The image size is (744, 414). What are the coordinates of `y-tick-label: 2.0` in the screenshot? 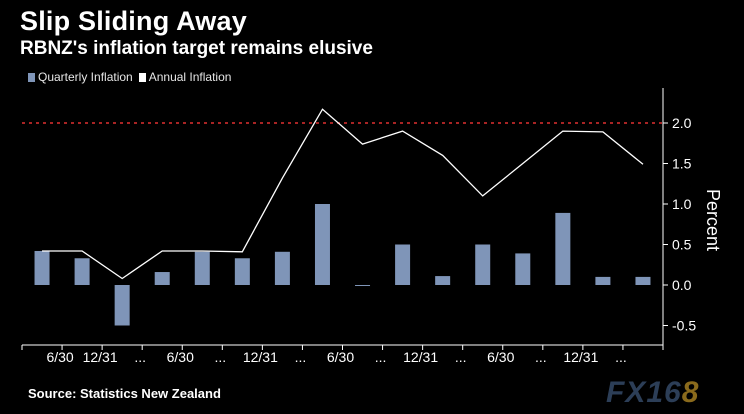 It's located at (682, 123).